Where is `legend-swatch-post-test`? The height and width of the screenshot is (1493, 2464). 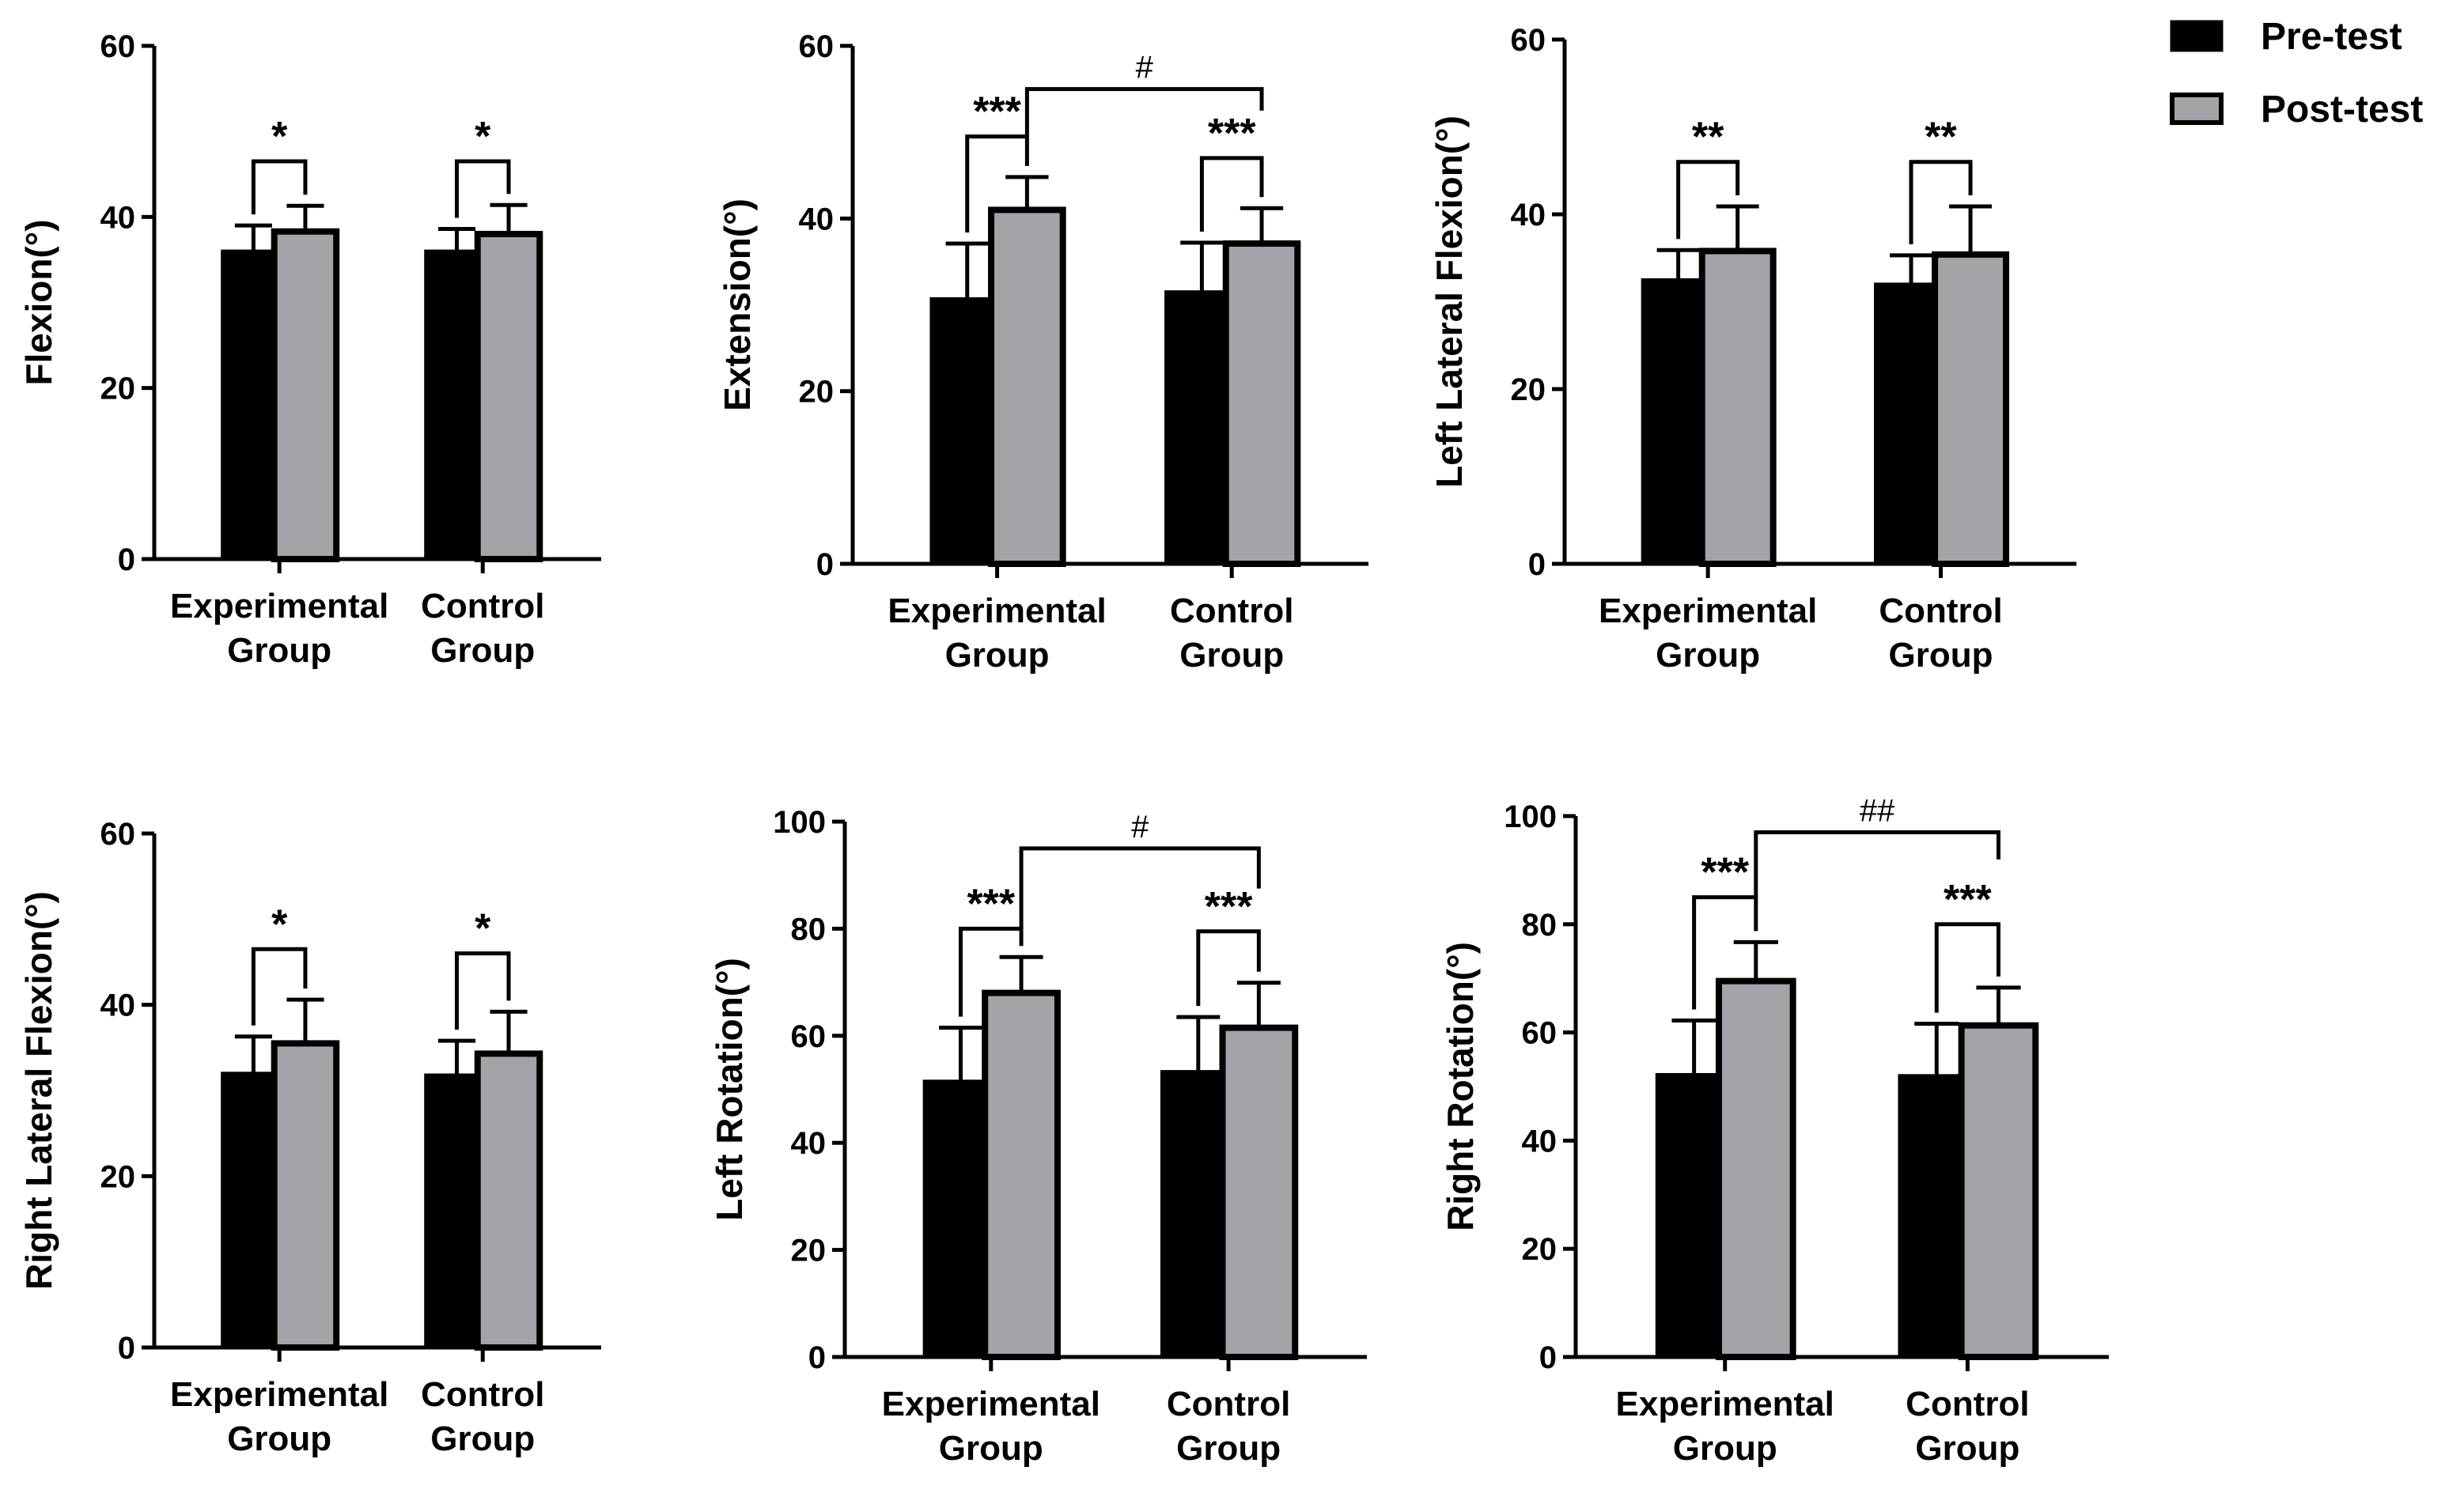 legend-swatch-post-test is located at coordinates (2197, 109).